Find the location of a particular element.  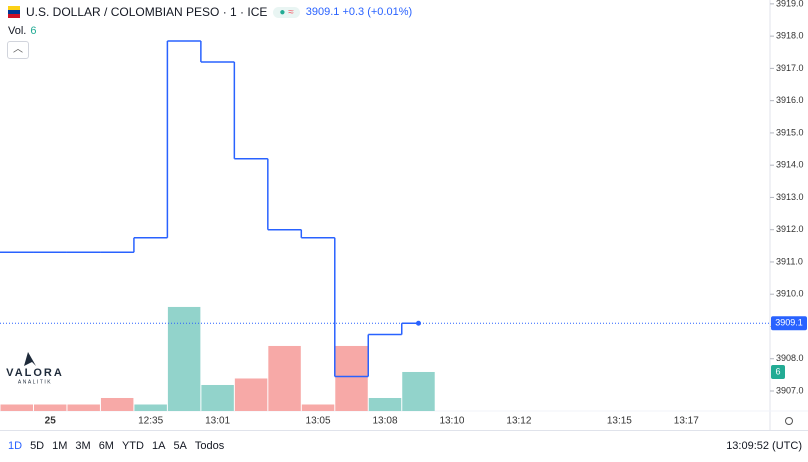

collapse-button: ︿ is located at coordinates (18, 50).